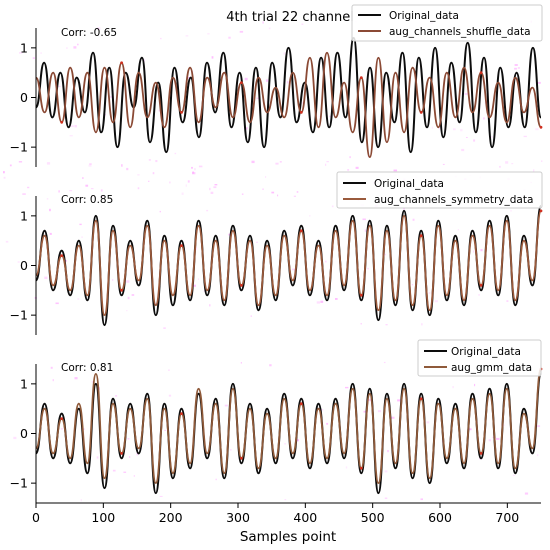 The height and width of the screenshot is (550, 550). What do you see at coordinates (486, 352) in the screenshot?
I see `legend-label-original: Original_data` at bounding box center [486, 352].